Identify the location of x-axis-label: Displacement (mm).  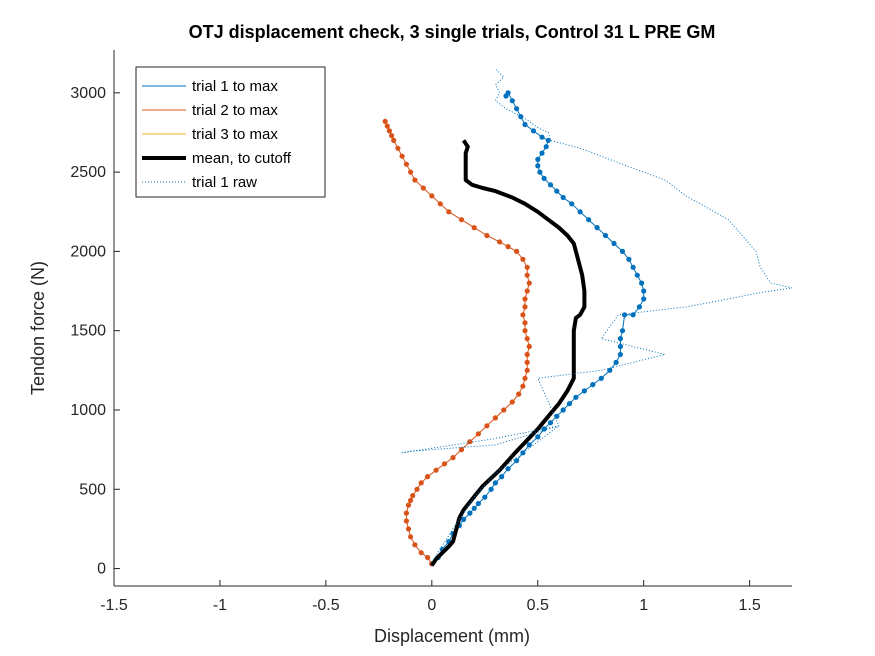
(452, 636).